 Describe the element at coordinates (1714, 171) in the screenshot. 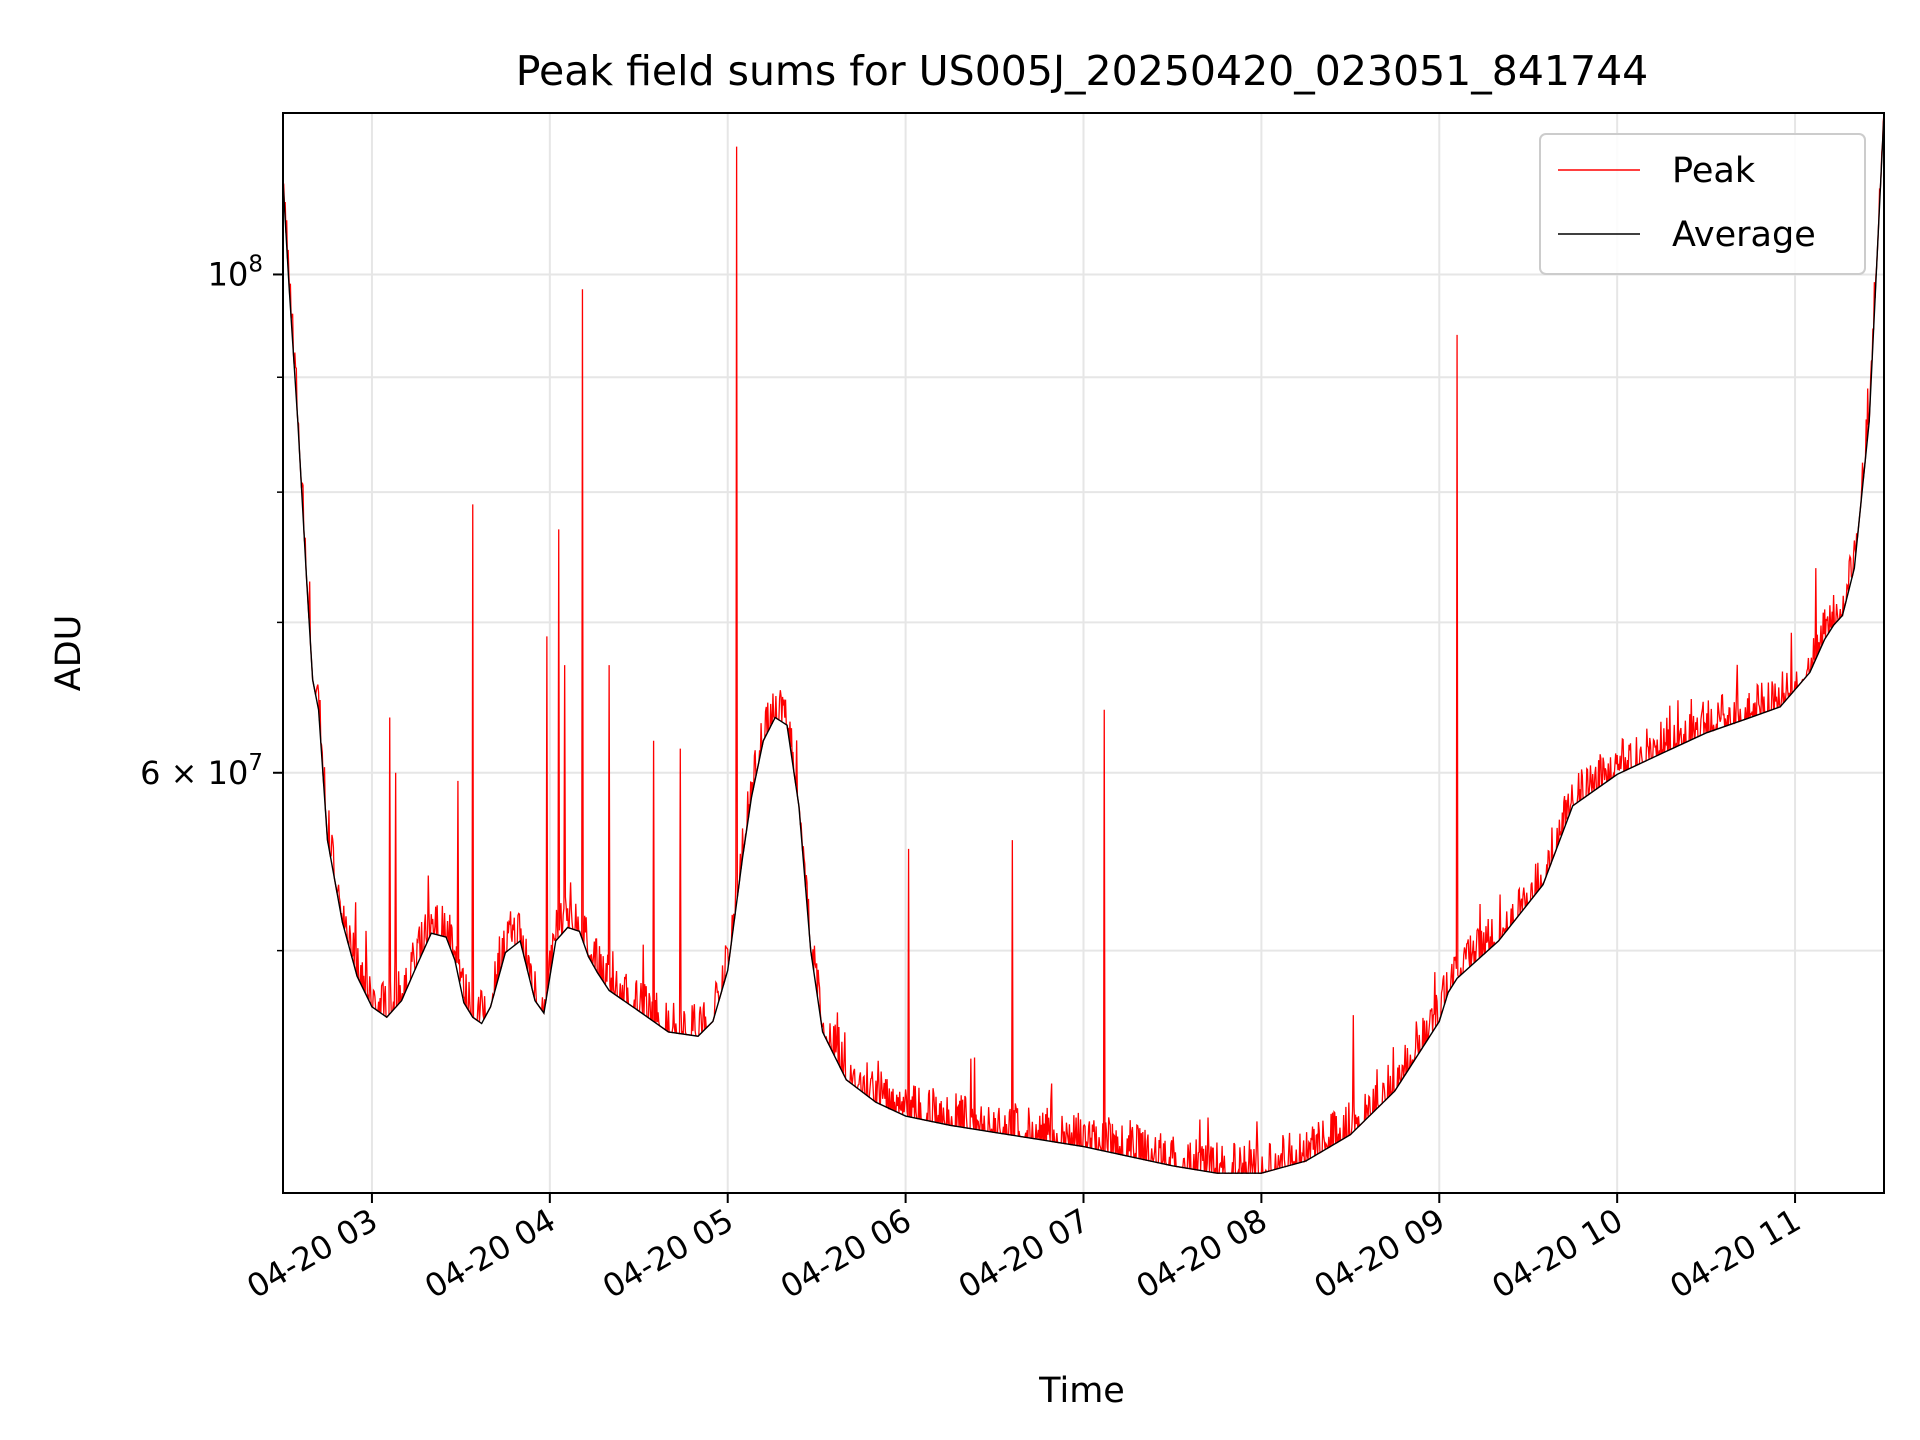

I see `legend-label-peak: Peak` at that location.